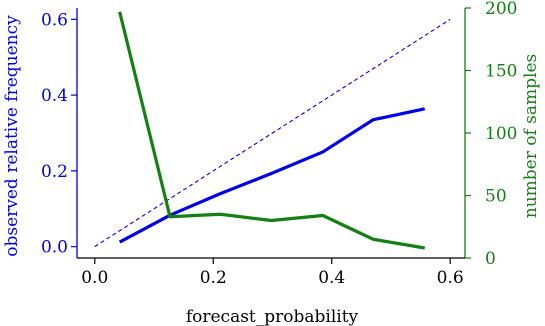  Describe the element at coordinates (213, 278) in the screenshot. I see `x-tick-label: 0.2` at that location.